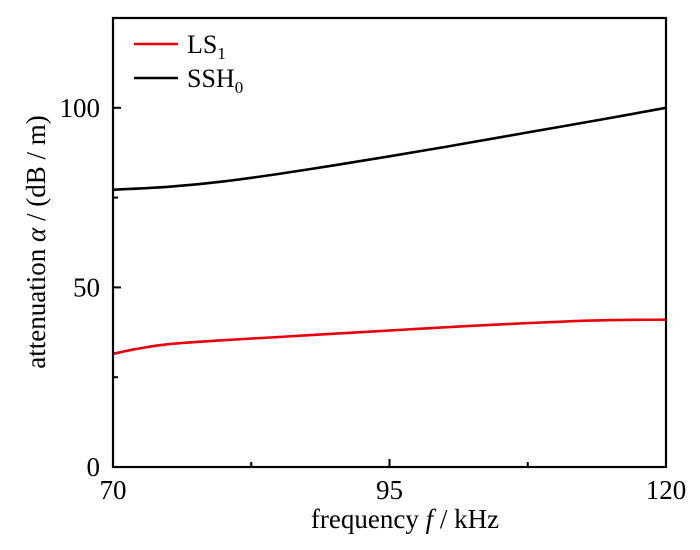  Describe the element at coordinates (86, 287) in the screenshot. I see `y-tick-label-1: 50` at that location.